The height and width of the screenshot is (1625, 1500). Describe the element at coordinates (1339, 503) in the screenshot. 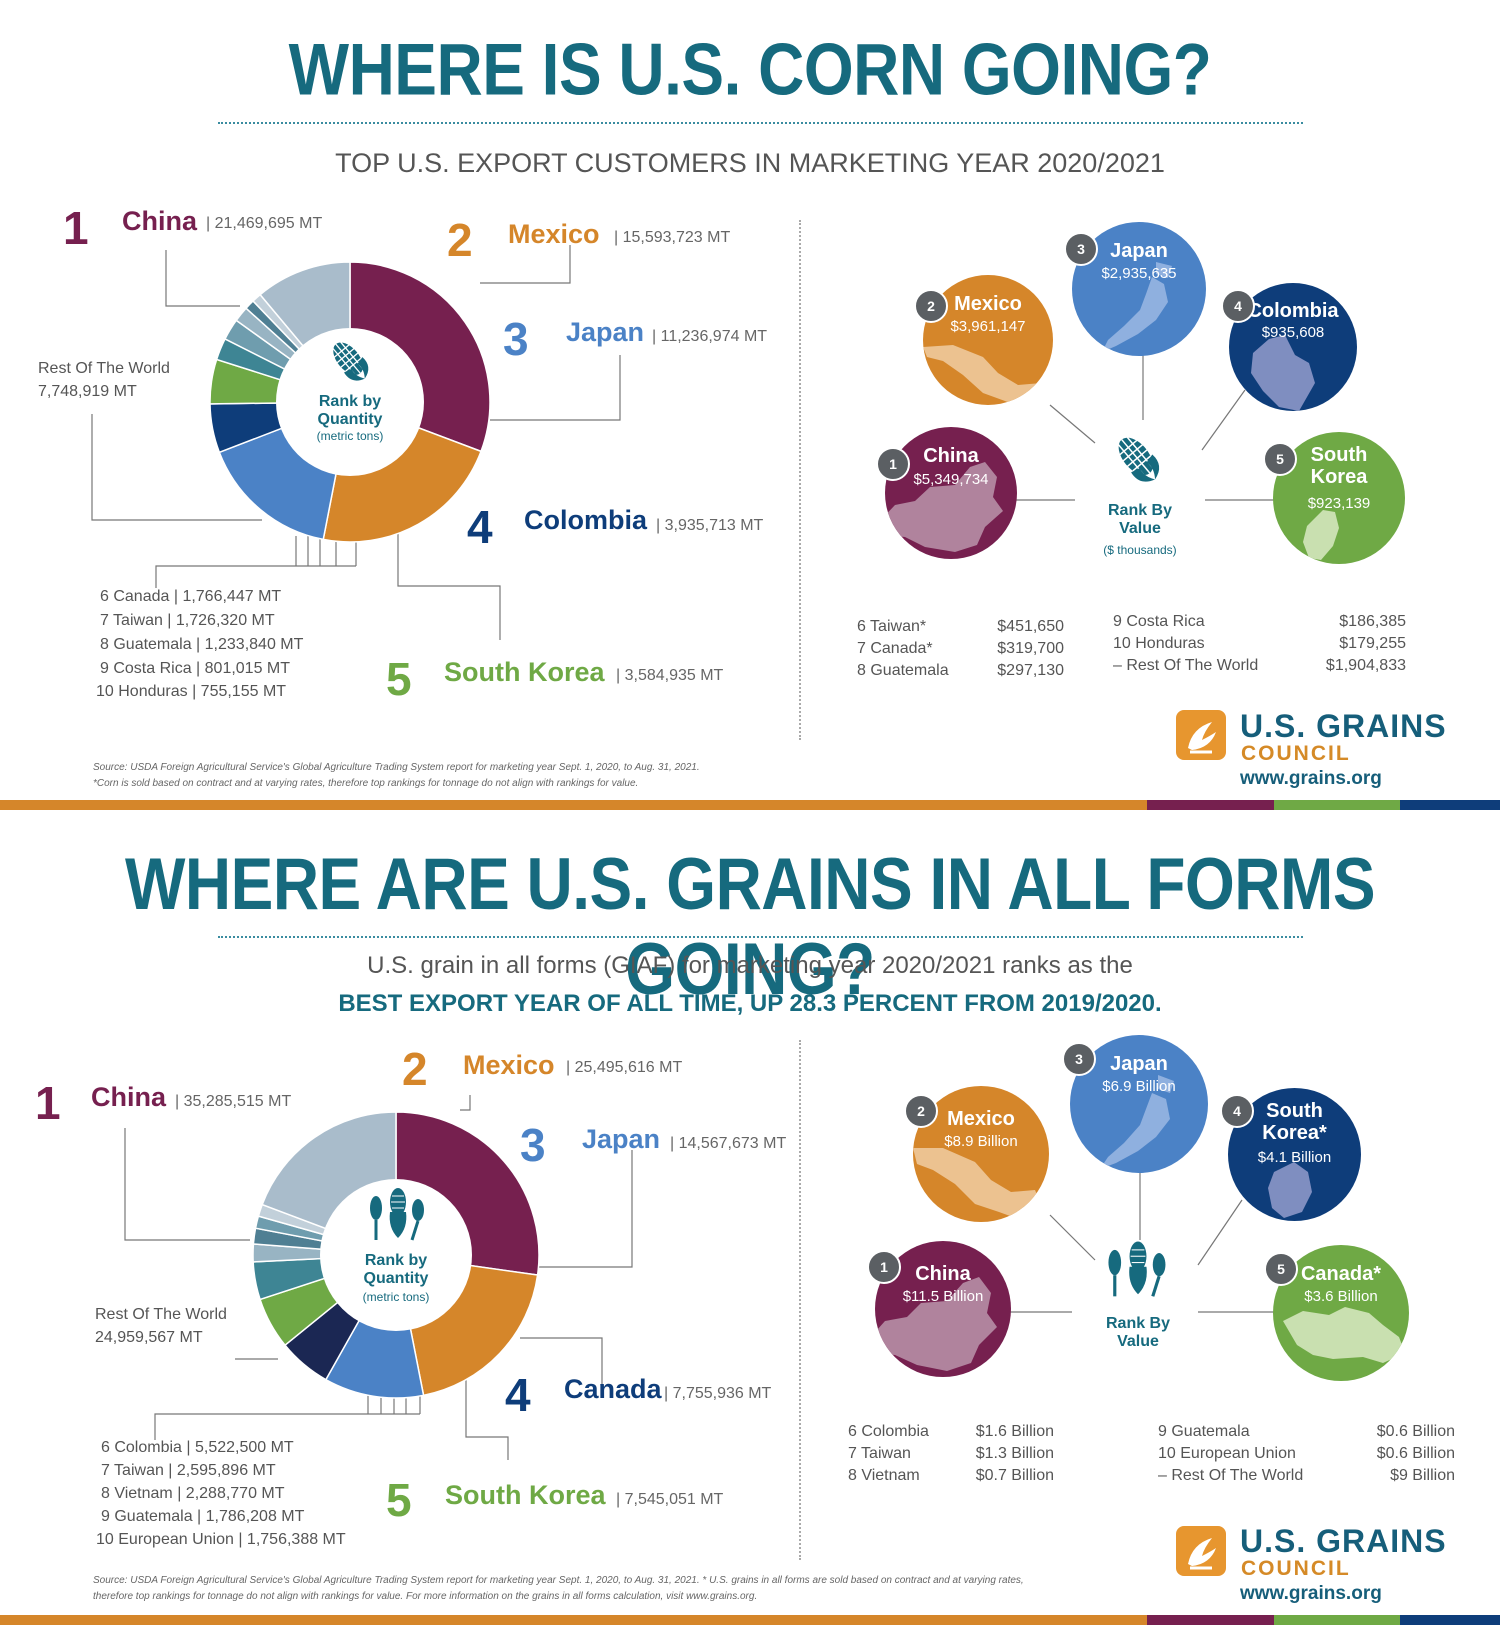

I see `bubble-value: $923,139` at that location.